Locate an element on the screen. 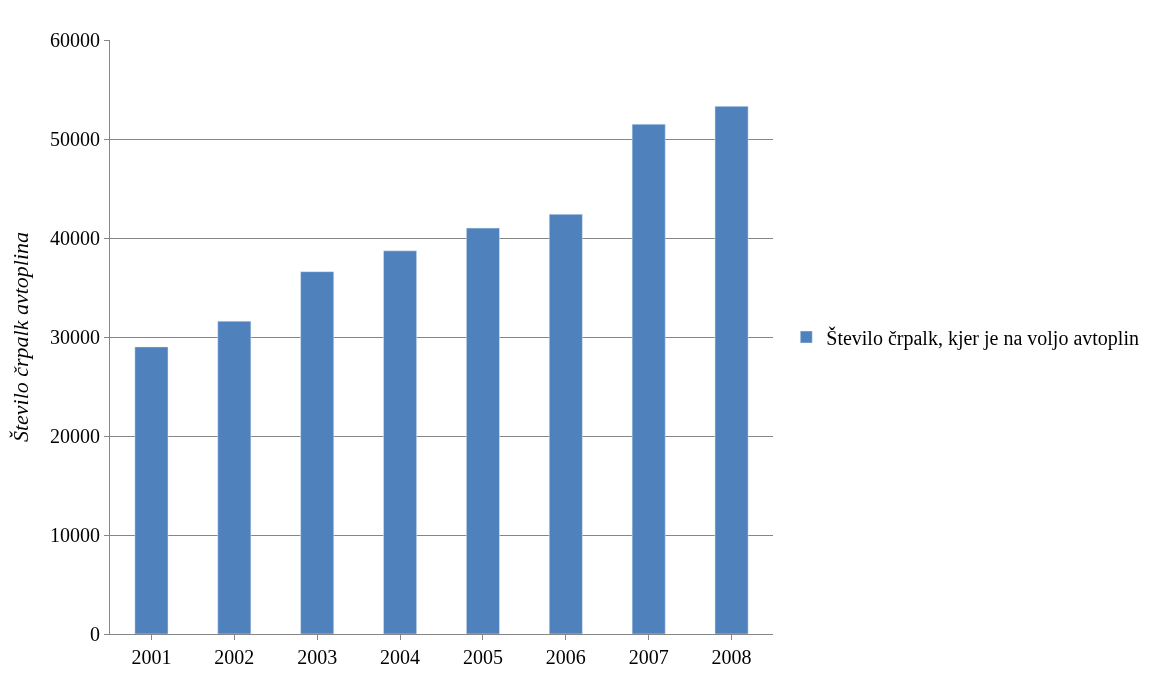 Image resolution: width=1156 pixels, height=684 pixels. y-tick-label: 50000 is located at coordinates (75, 139).